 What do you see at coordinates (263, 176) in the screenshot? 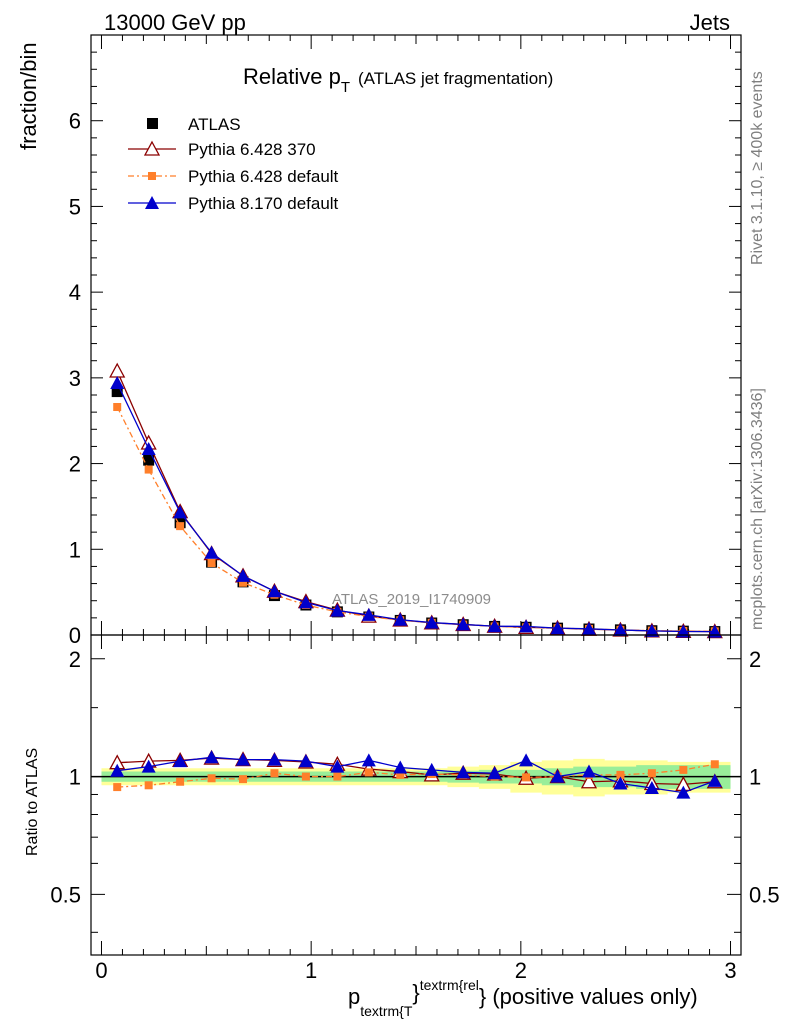
I see `legend-label-pythia6-default: Pythia 6.428 default` at bounding box center [263, 176].